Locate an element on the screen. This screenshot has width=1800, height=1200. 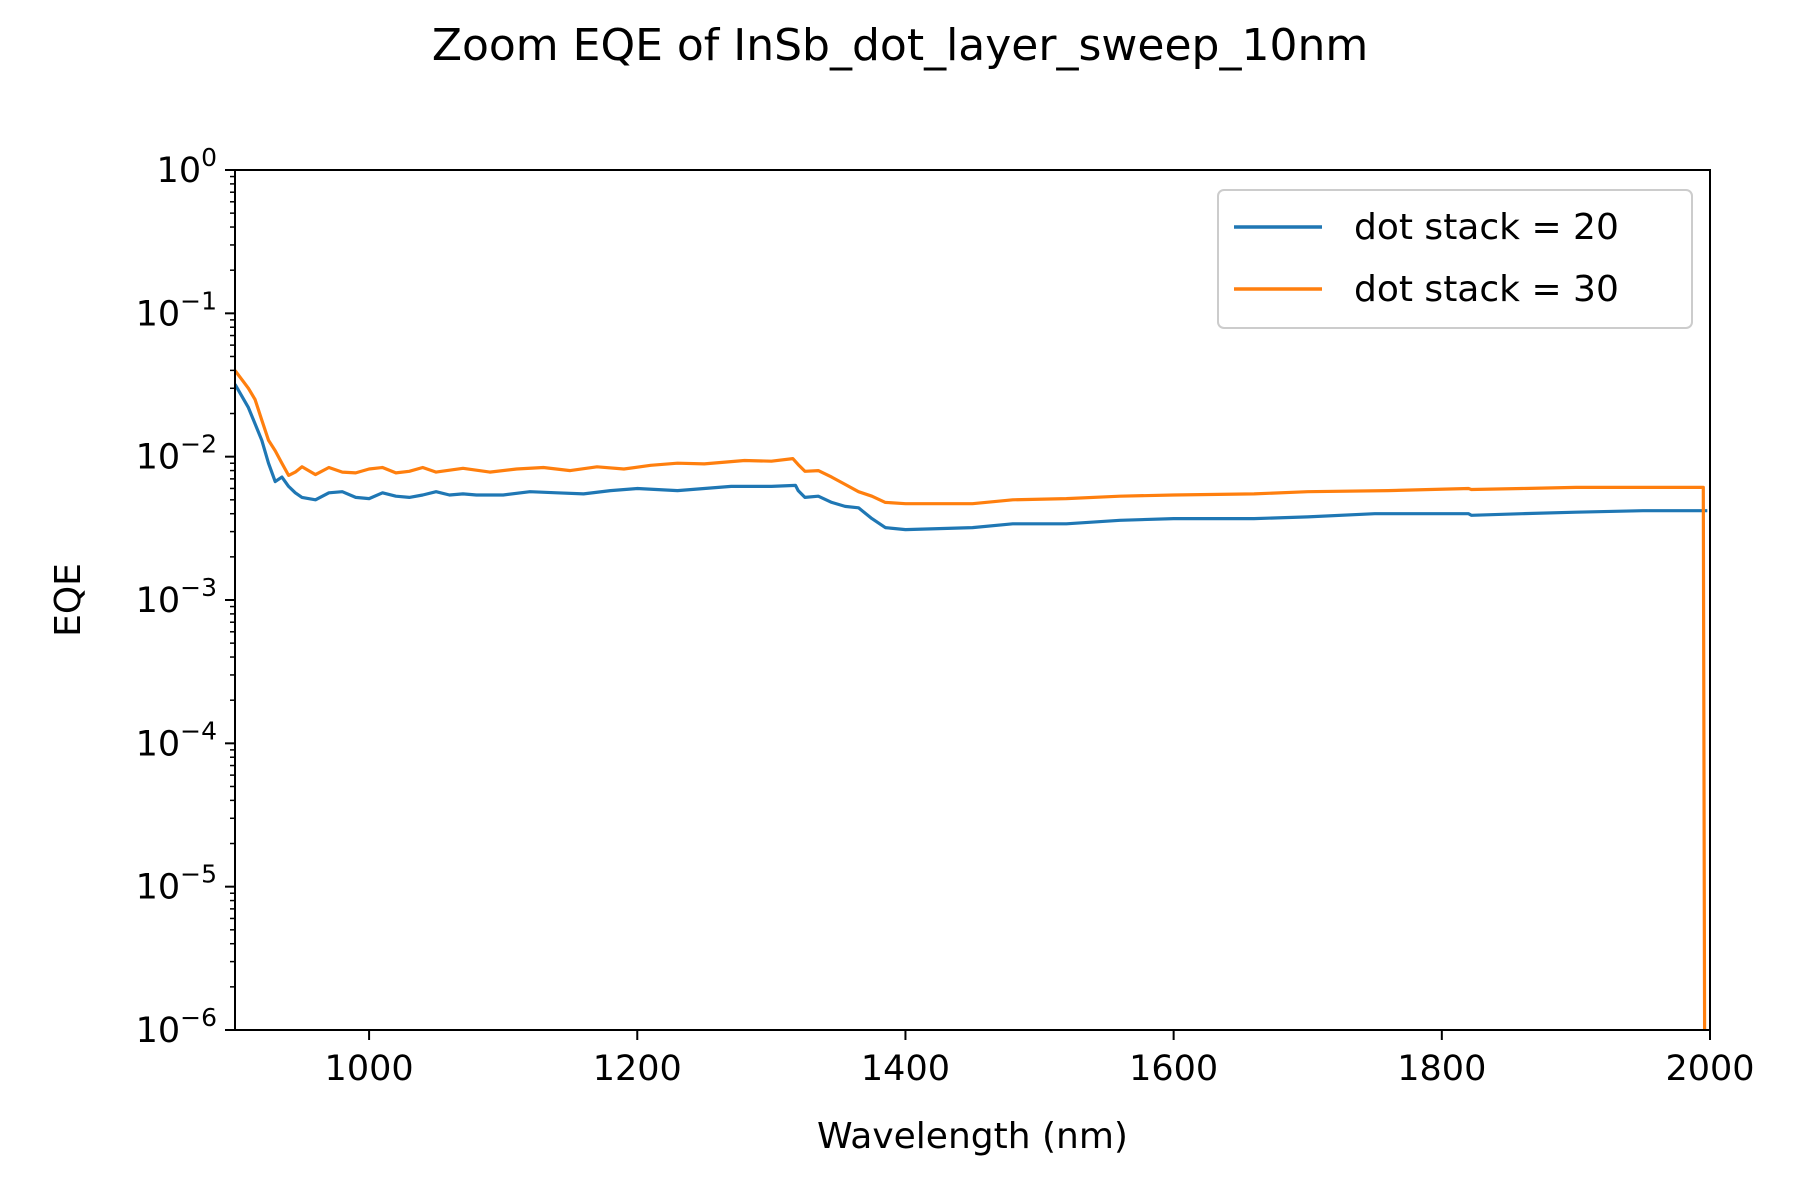
x-axis-ticks: 1000 1200 1400 1600 1800 2000 is located at coordinates (1040, 1059).